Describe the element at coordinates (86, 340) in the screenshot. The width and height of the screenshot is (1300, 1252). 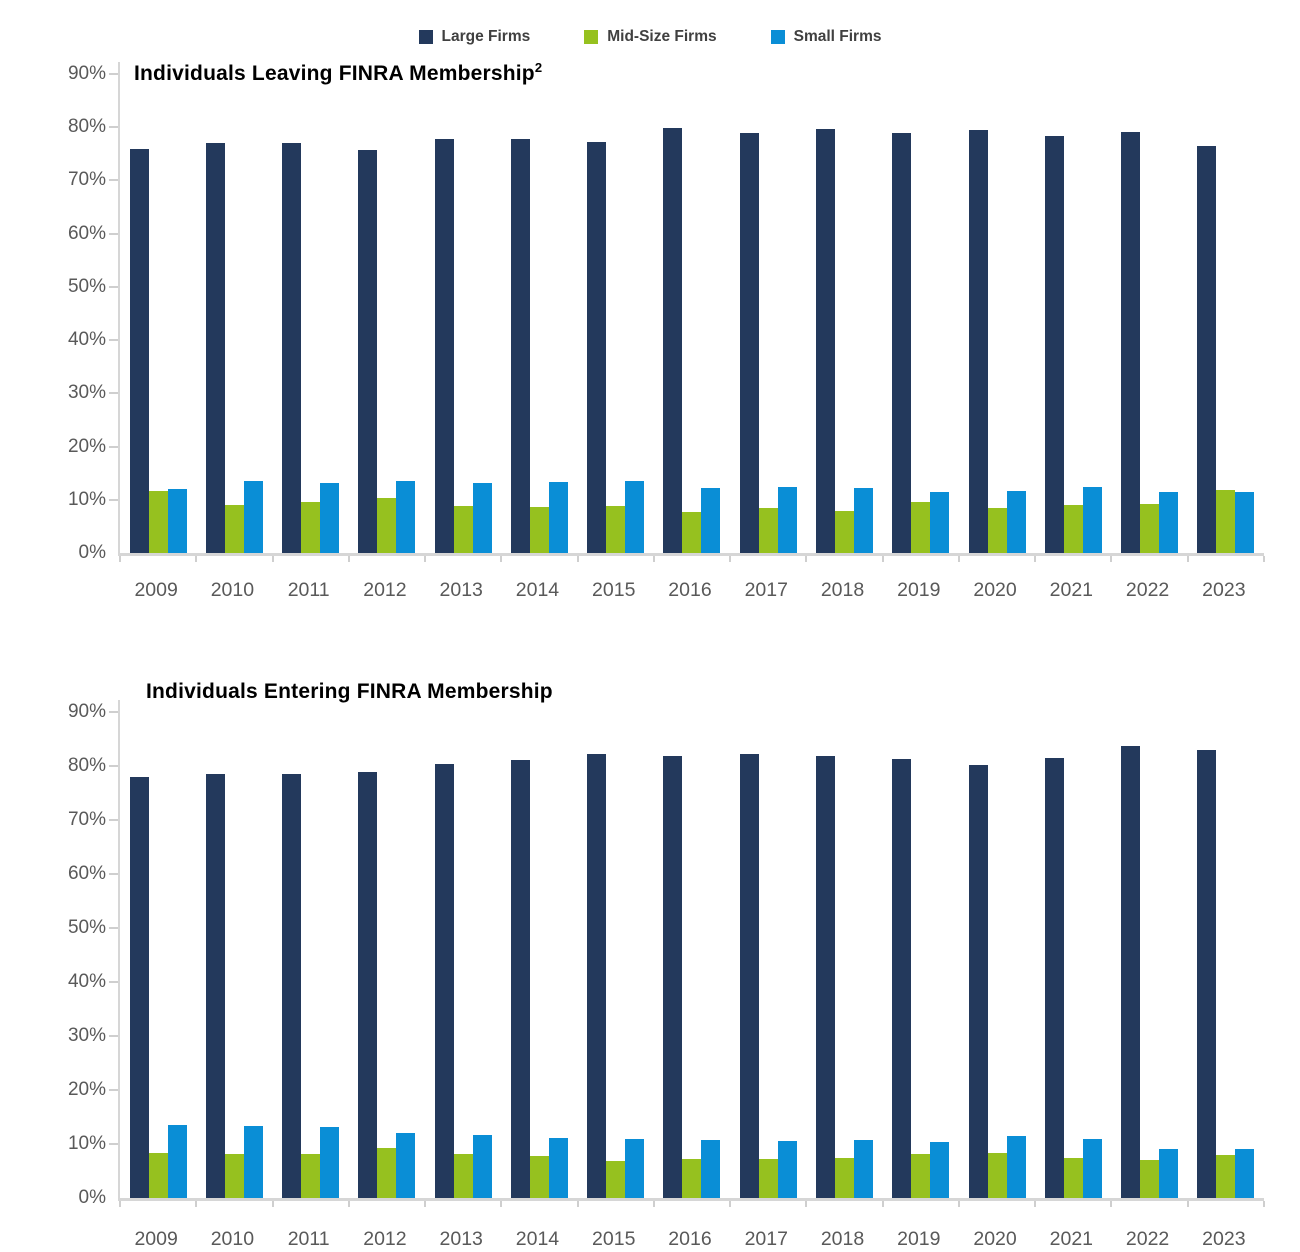
I see `y-axis-label: 40%` at that location.